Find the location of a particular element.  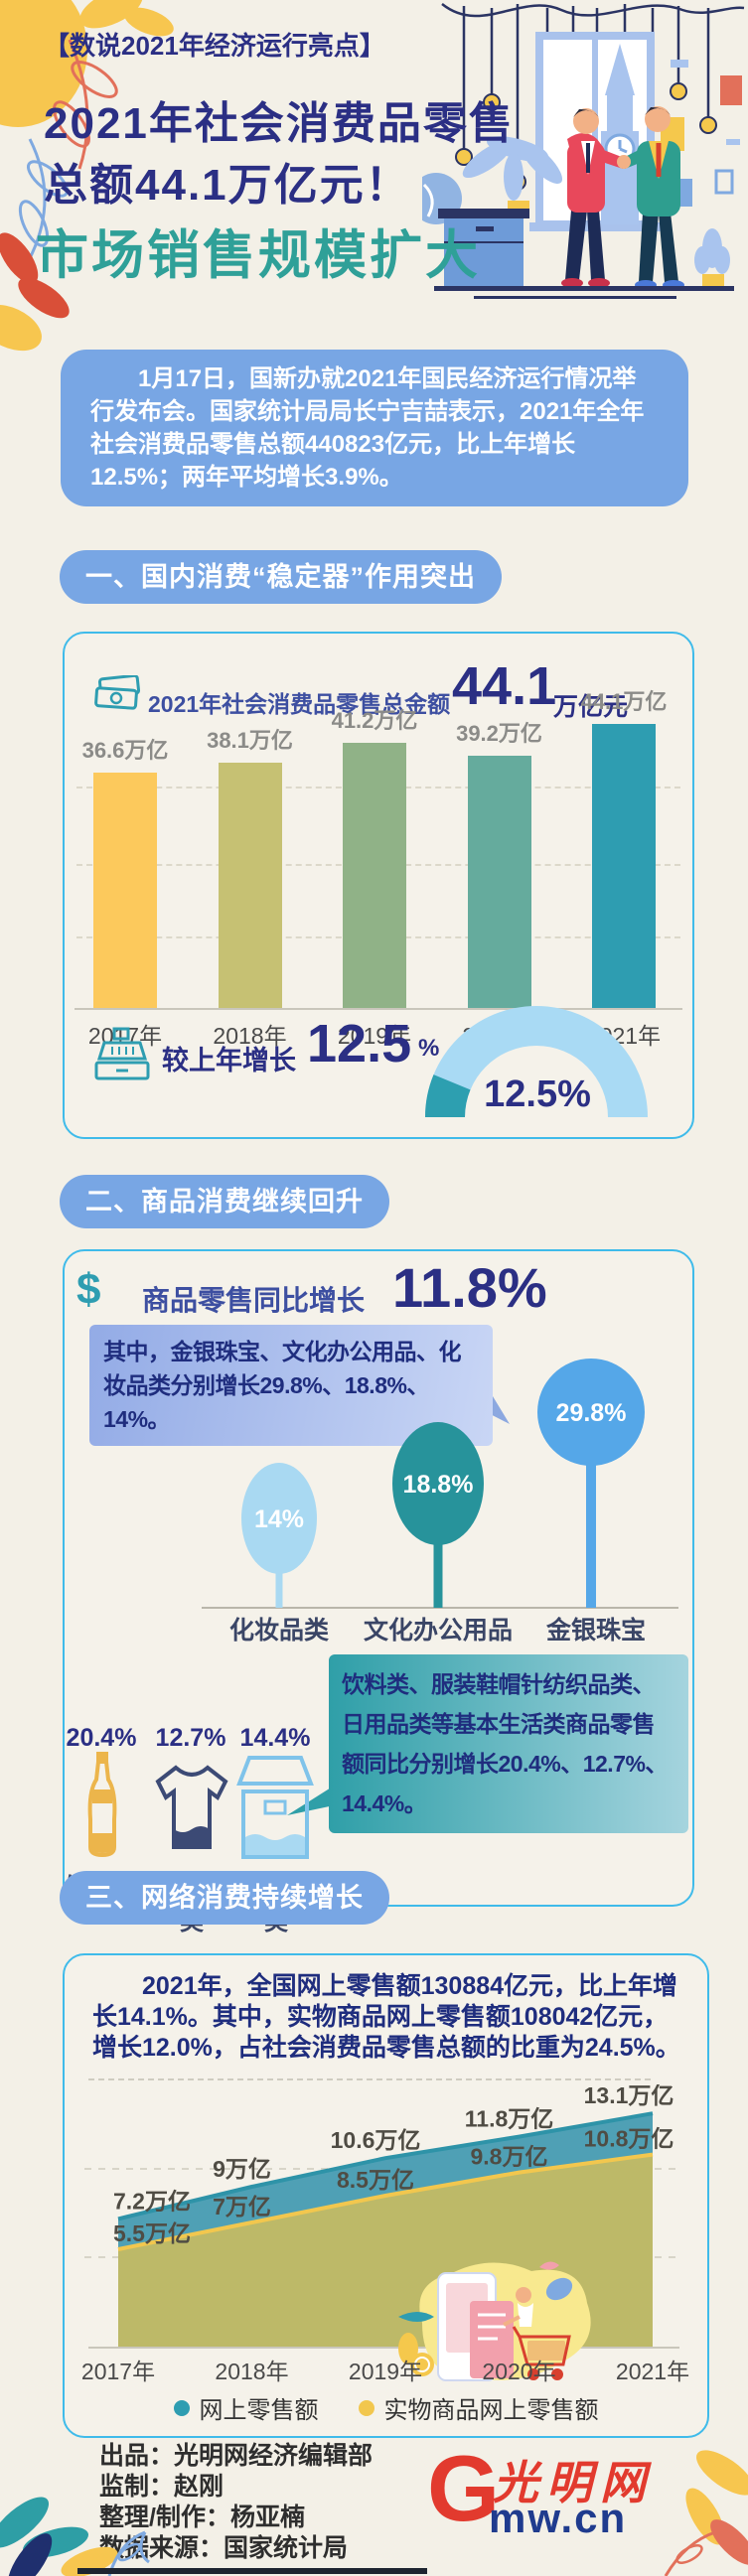

series-badge: 【数说2021年经济运行亮点】 is located at coordinates (214, 46).